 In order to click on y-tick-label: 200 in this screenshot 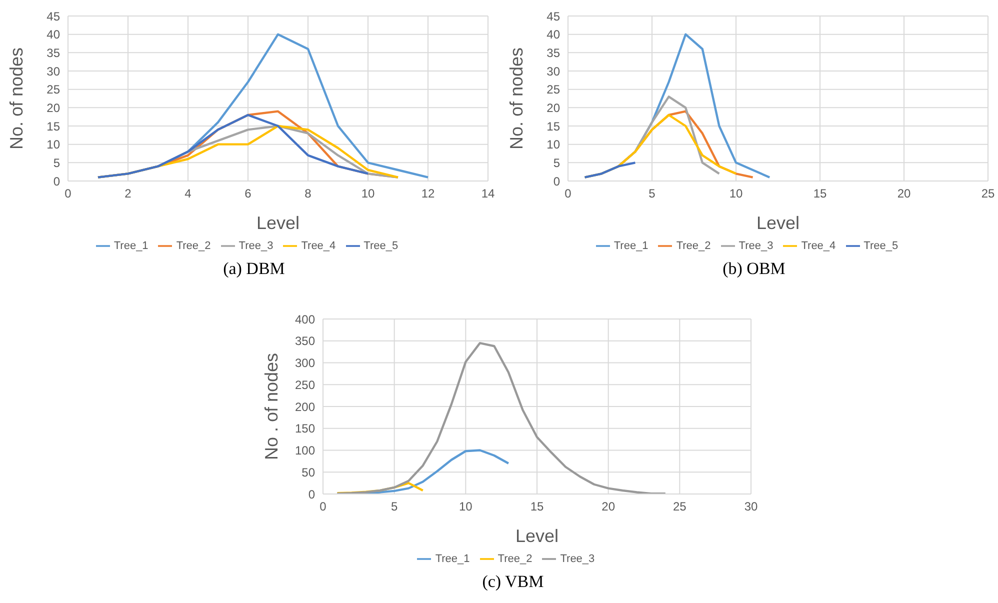, I will do `click(305, 407)`.